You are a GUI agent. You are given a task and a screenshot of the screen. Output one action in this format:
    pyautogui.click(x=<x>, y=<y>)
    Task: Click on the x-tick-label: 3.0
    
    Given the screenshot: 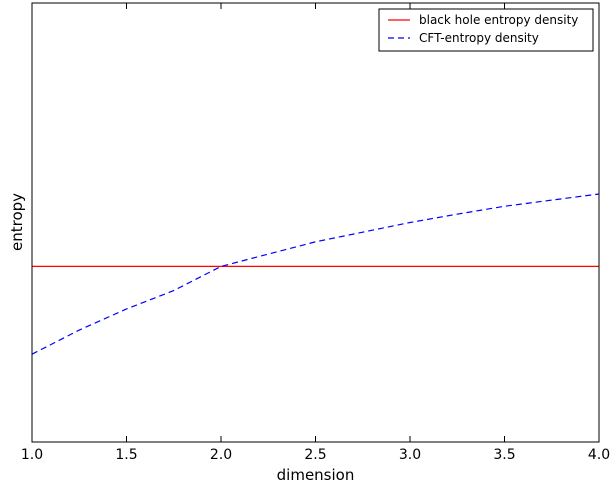 What is the action you would take?
    pyautogui.click(x=410, y=455)
    